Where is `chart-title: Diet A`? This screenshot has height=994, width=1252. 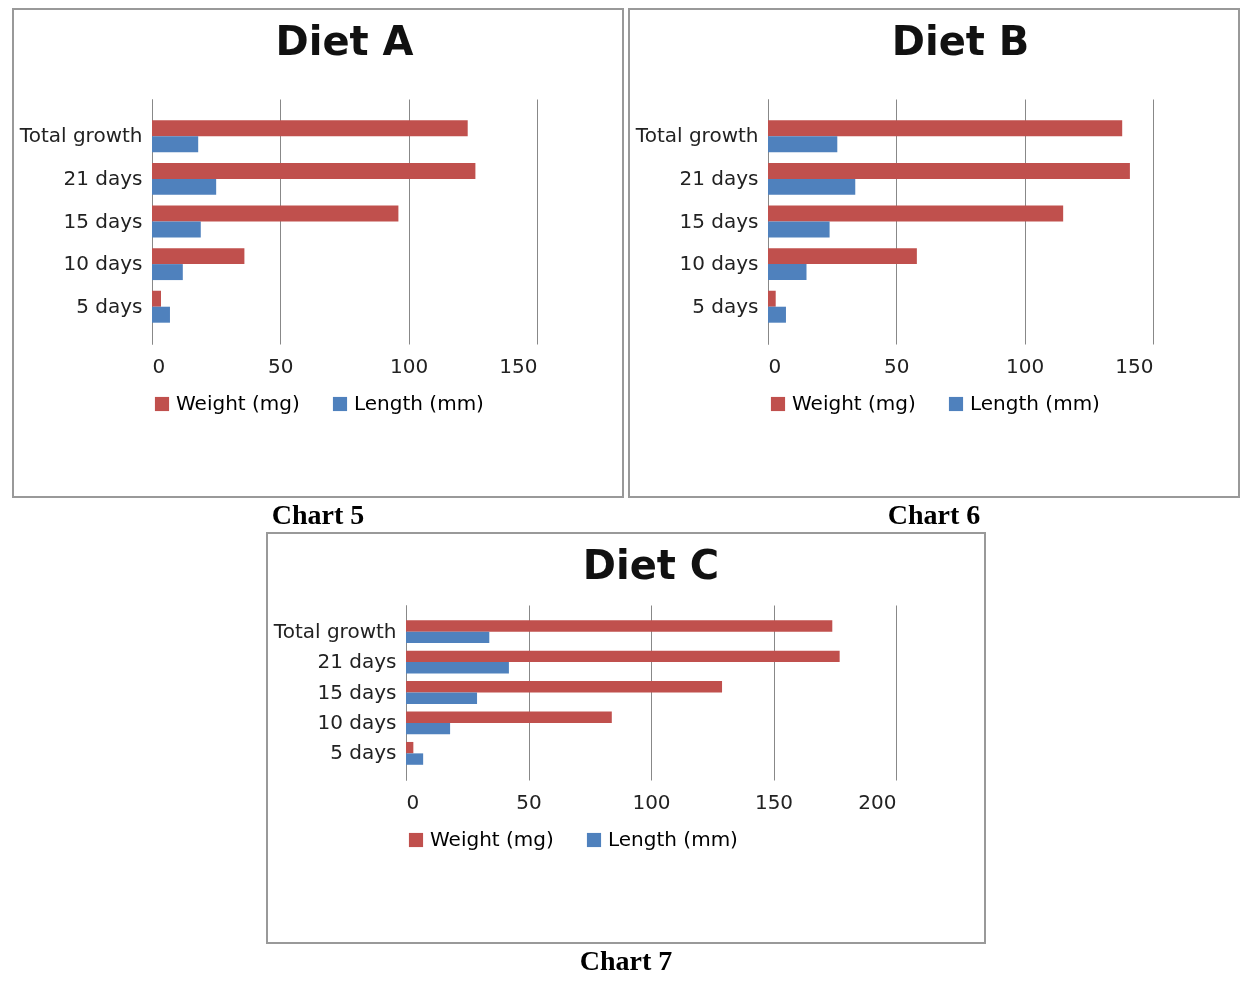
chart-title: Diet A is located at coordinates (344, 41).